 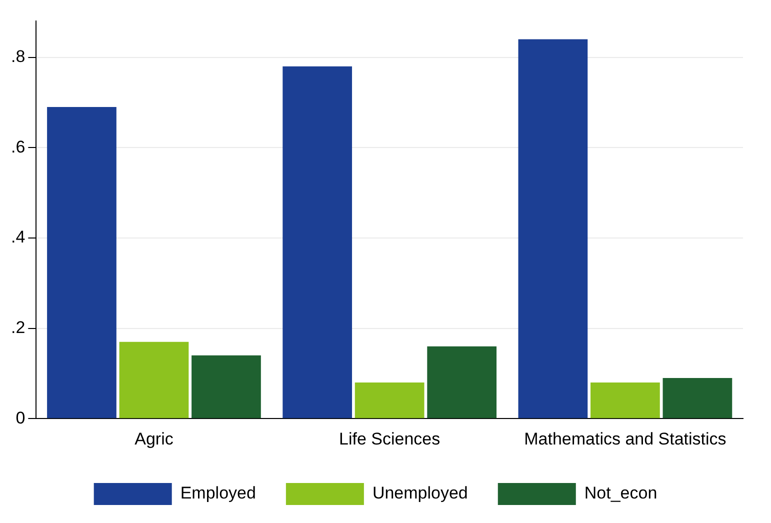 What do you see at coordinates (218, 493) in the screenshot?
I see `legend-label: Employed` at bounding box center [218, 493].